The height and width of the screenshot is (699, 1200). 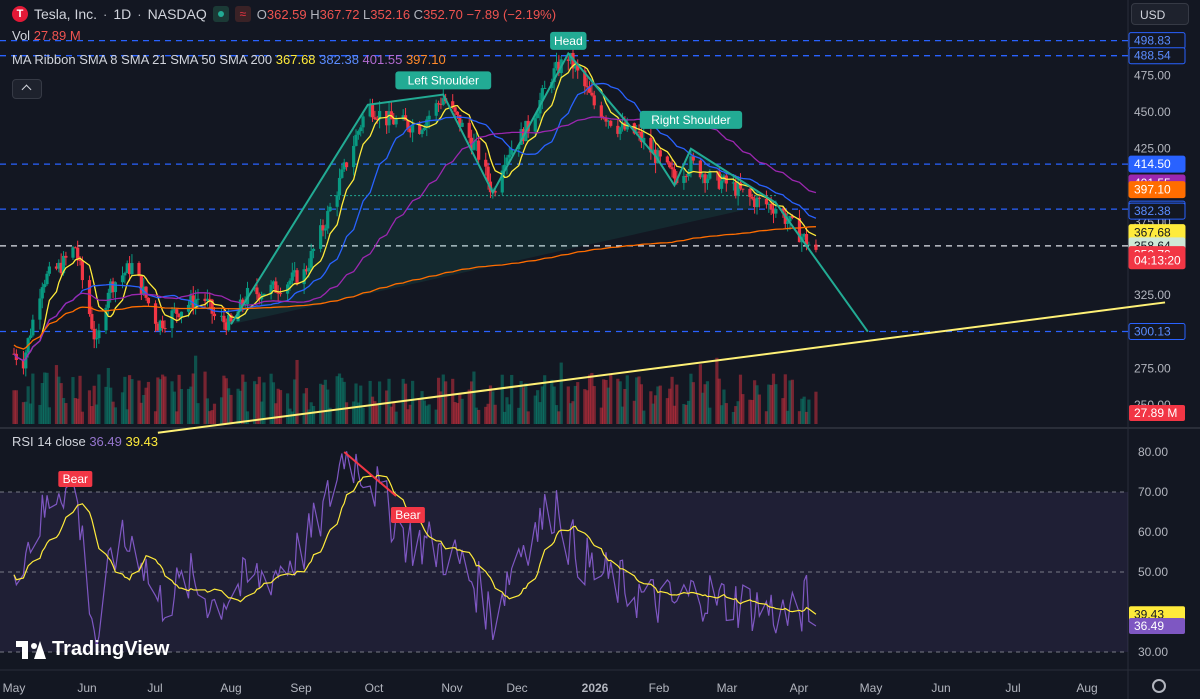 I want to click on price-tick-label: 425.00, so click(x=1152, y=149).